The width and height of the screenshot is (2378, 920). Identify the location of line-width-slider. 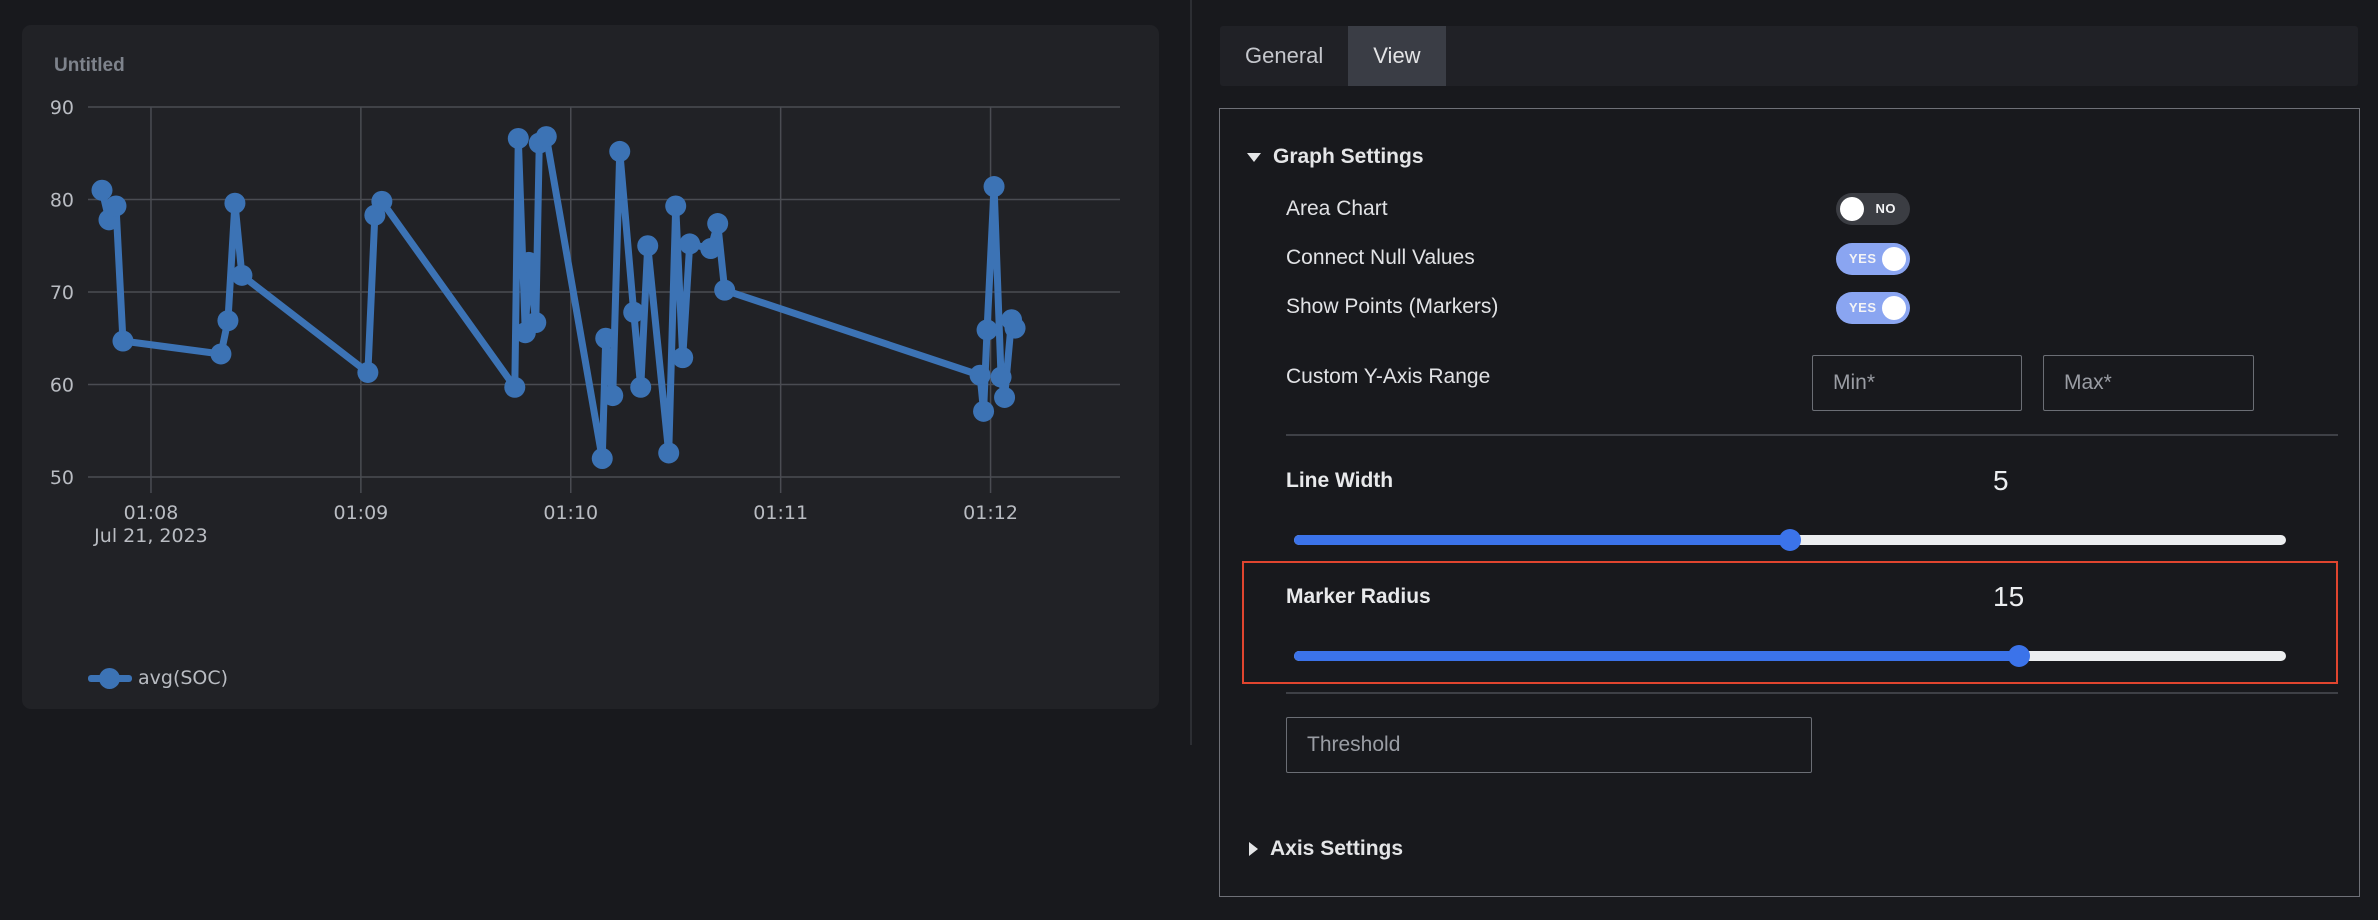
(1790, 540).